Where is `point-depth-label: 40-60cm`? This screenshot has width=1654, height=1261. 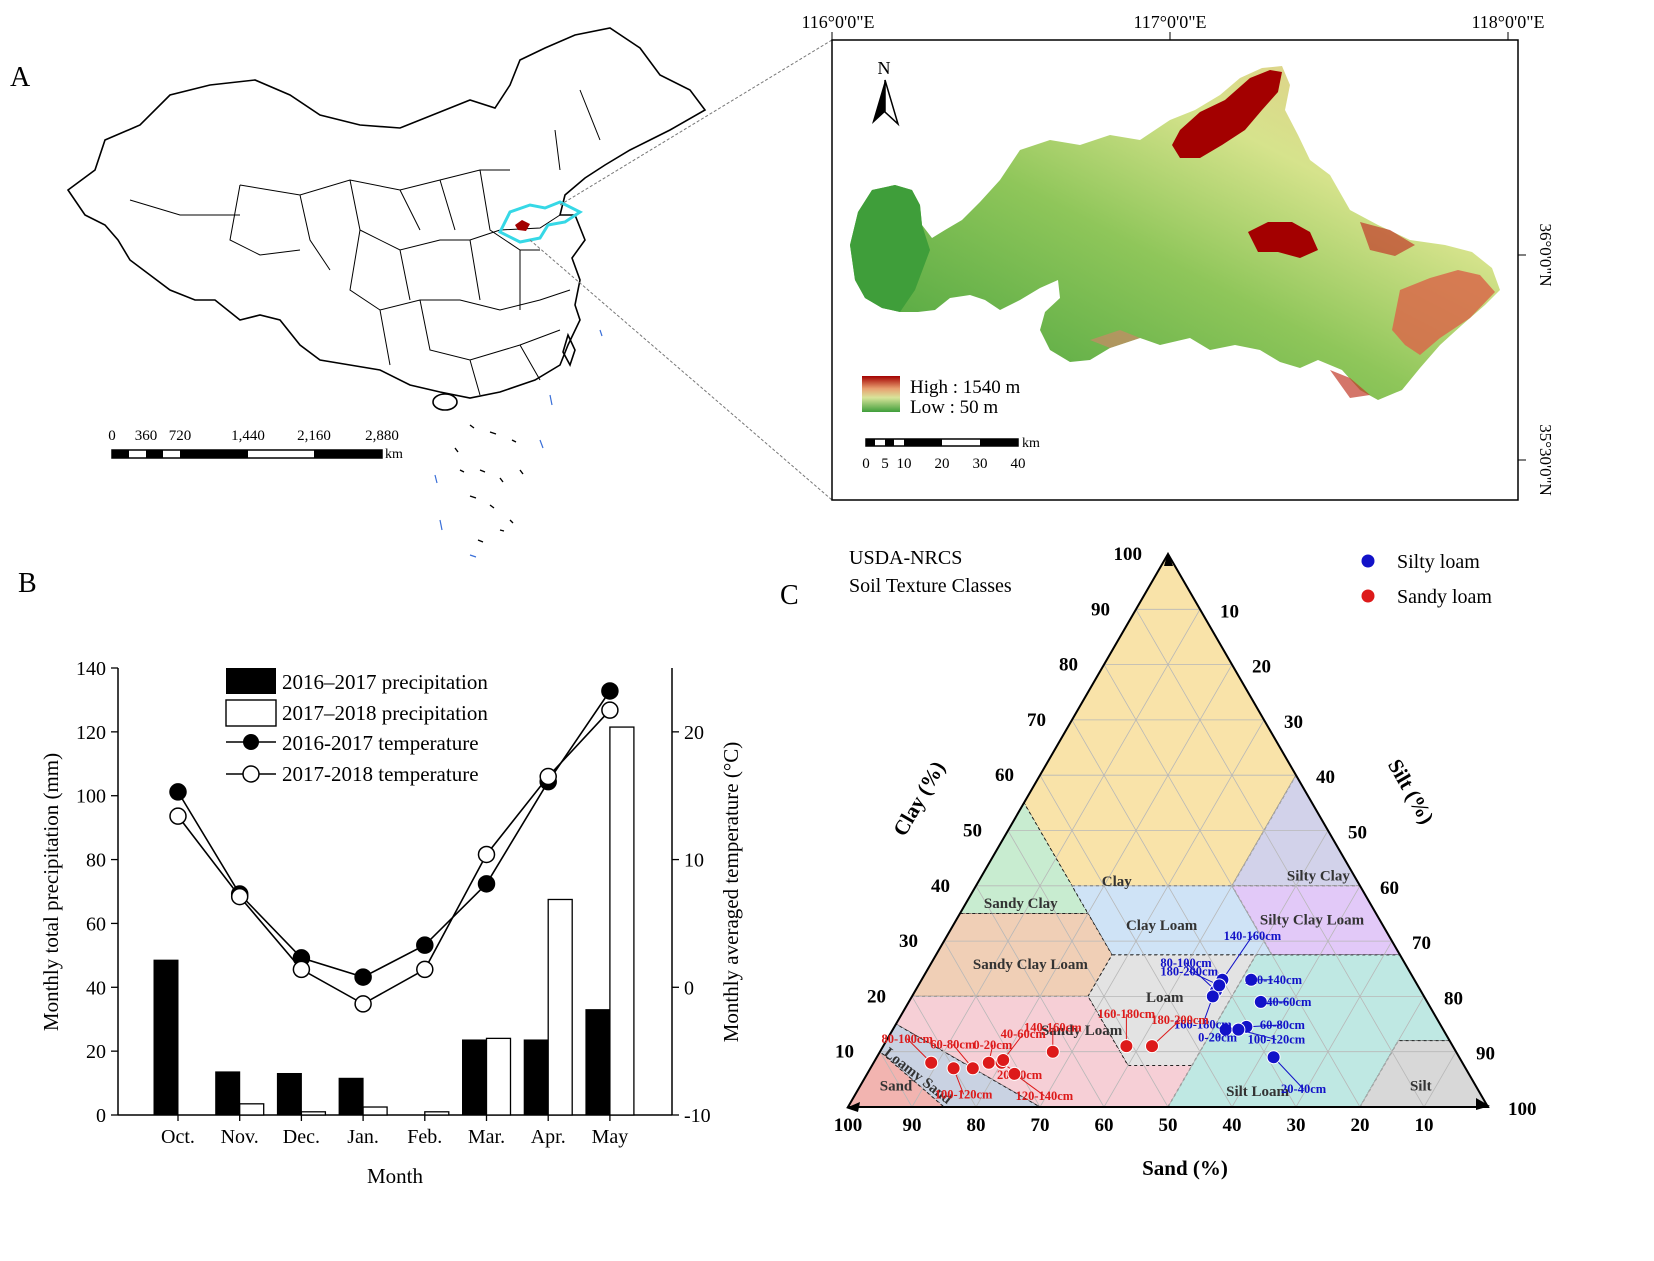
point-depth-label: 40-60cm is located at coordinates (1289, 1002).